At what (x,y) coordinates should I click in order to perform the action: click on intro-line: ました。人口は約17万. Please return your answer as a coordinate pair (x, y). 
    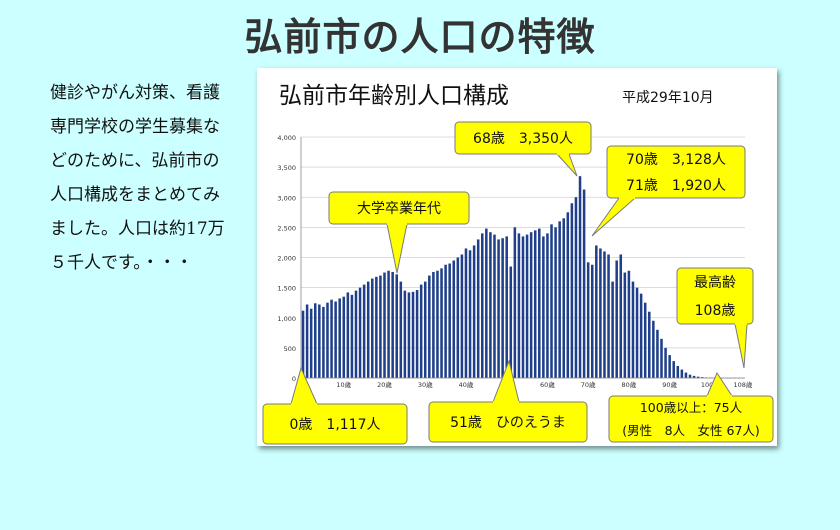
    Looking at the image, I should click on (137, 229).